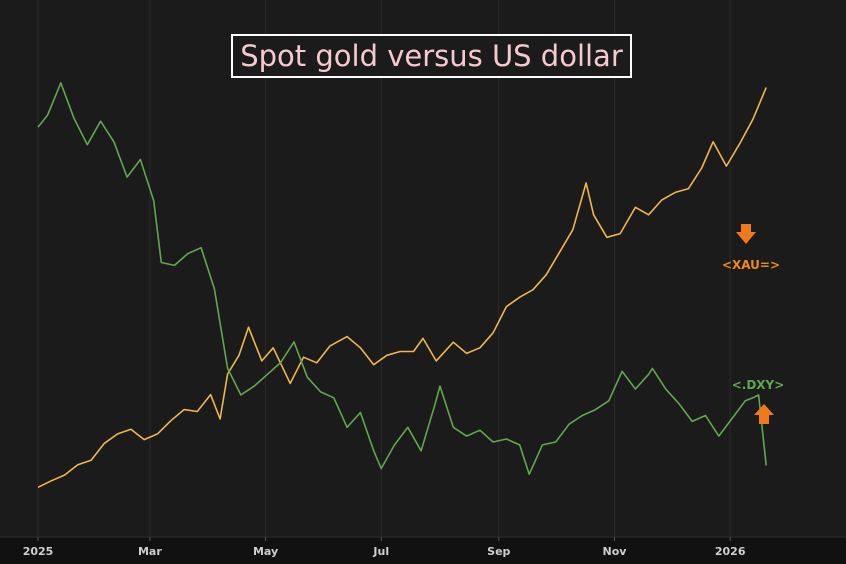 The height and width of the screenshot is (564, 846). I want to click on series-annotations: <XAU=> <.DXY>, so click(753, 324).